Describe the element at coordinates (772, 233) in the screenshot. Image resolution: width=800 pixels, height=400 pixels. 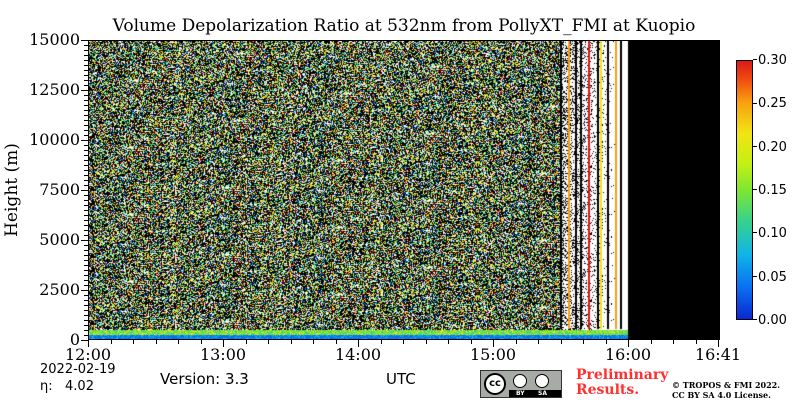
I see `colorbar-tick-label: 0.10` at that location.